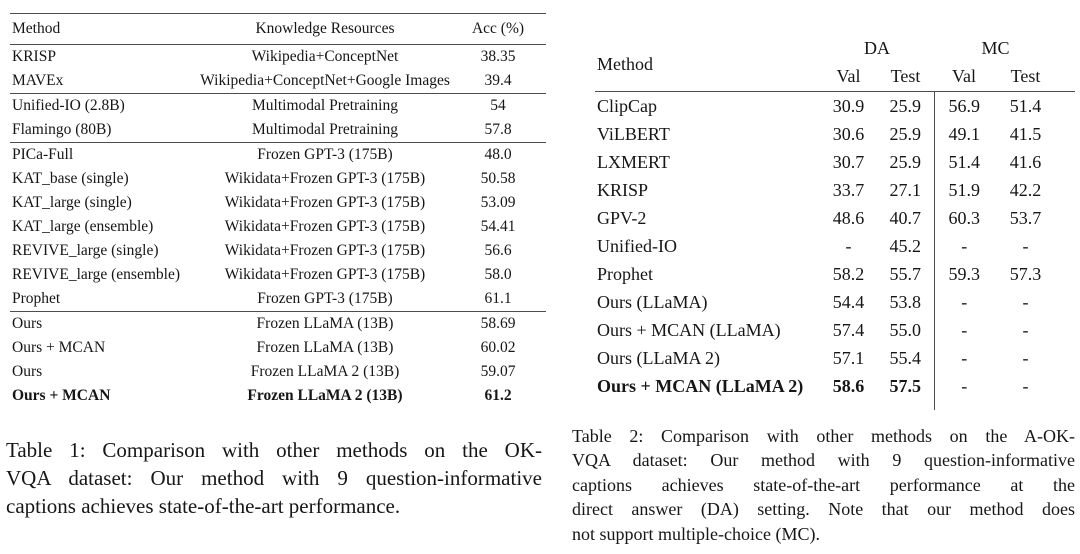 This screenshot has height=554, width=1080. I want to click on spacer-cell, so click(764, 405).